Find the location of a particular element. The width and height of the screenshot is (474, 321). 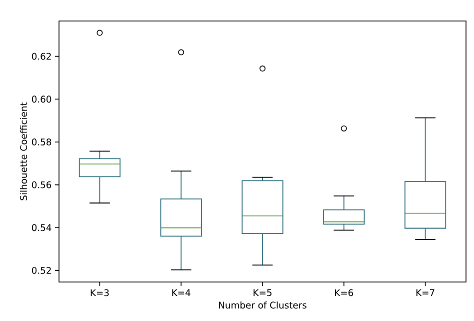

y-tick-label: 0.62 is located at coordinates (41, 56).